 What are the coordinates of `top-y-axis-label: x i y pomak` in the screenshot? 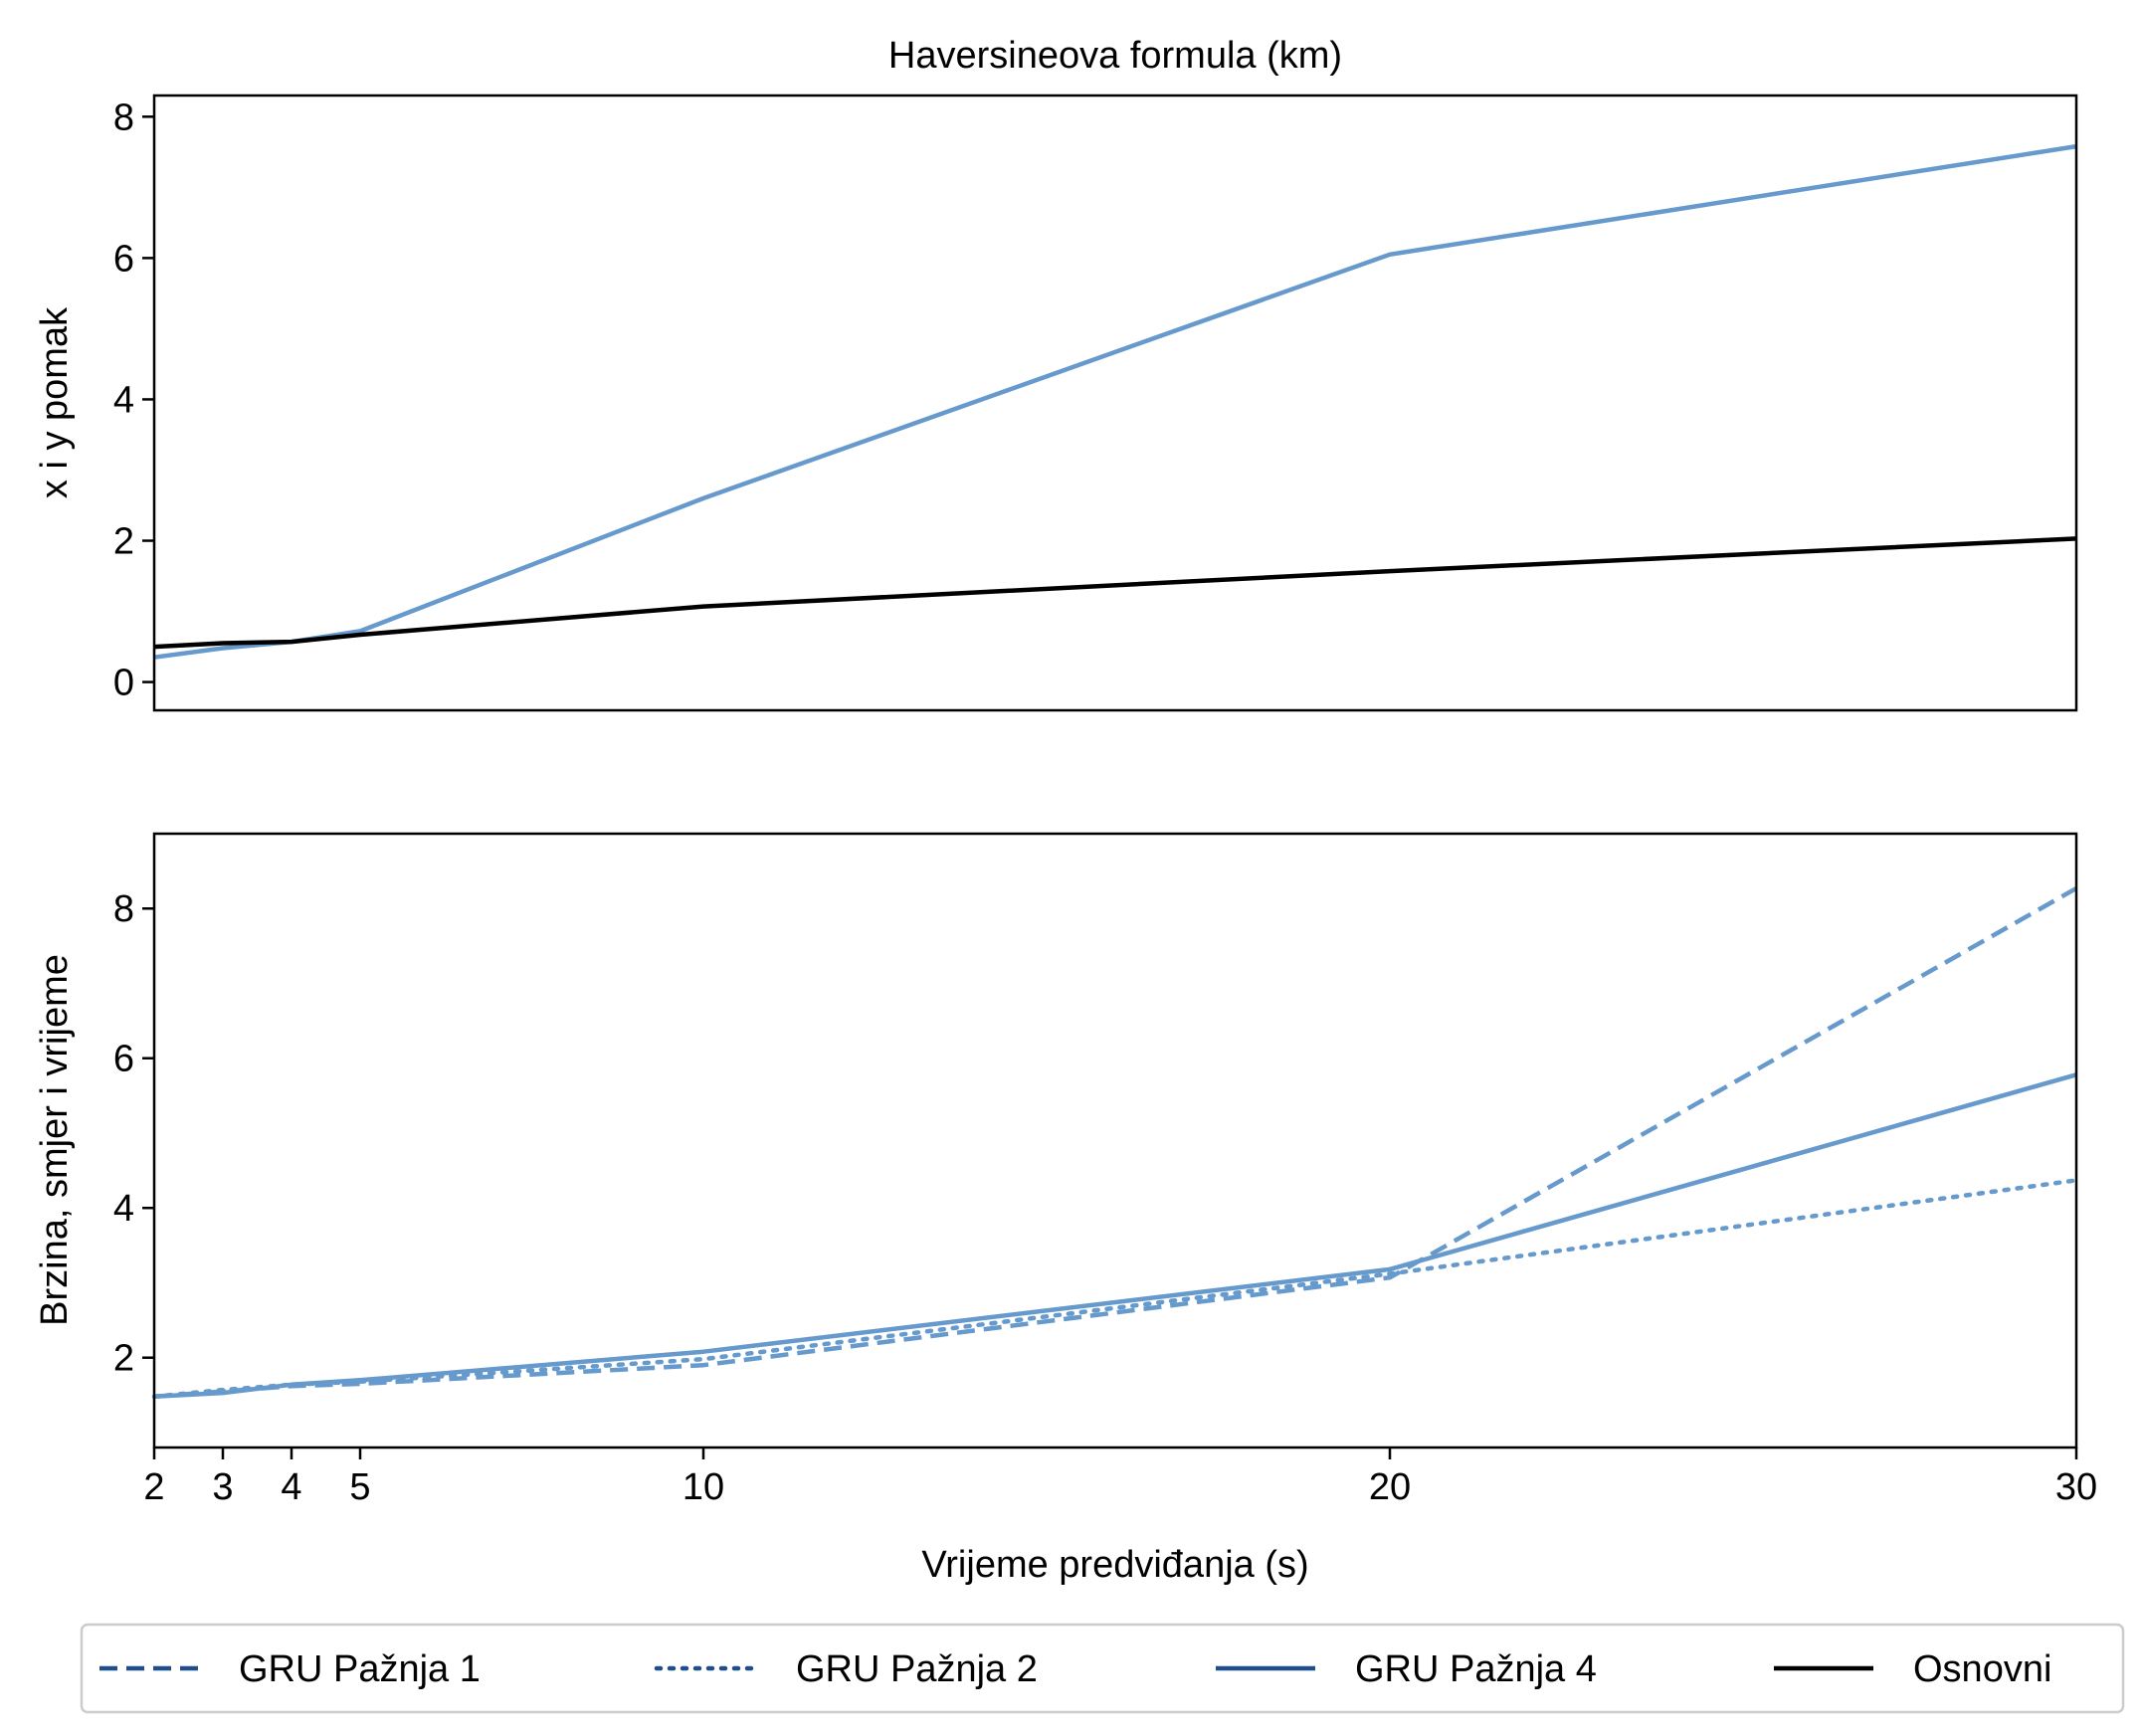 It's located at (55, 402).